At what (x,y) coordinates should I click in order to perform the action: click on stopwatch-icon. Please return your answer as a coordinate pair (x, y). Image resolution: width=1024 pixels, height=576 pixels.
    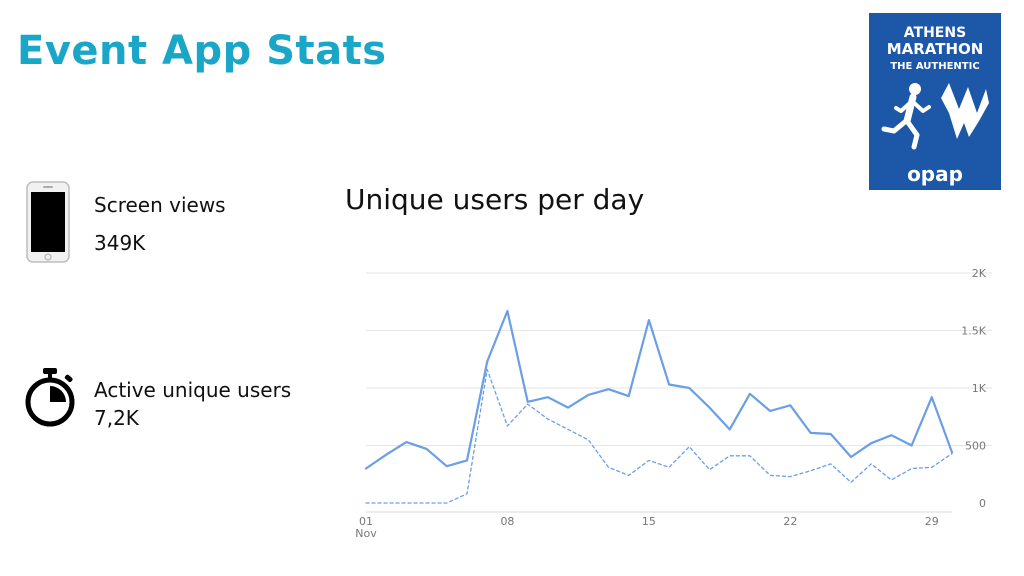
    Looking at the image, I should click on (50, 397).